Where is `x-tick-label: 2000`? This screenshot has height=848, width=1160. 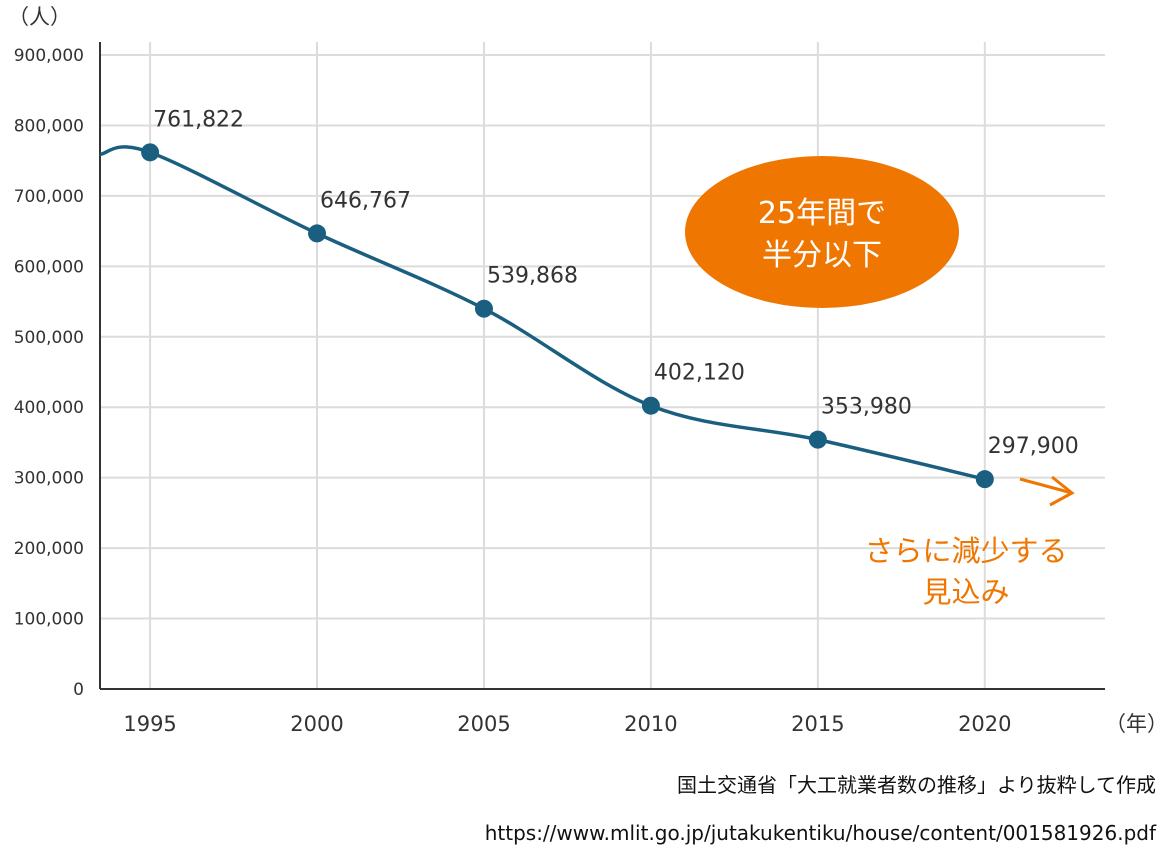
x-tick-label: 2000 is located at coordinates (316, 724).